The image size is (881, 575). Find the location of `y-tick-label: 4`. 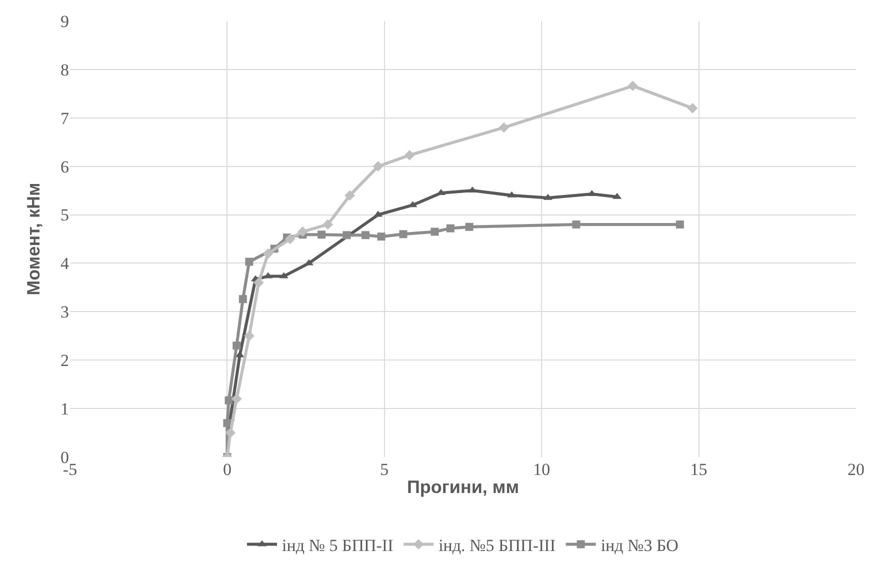

y-tick-label: 4 is located at coordinates (65, 264).